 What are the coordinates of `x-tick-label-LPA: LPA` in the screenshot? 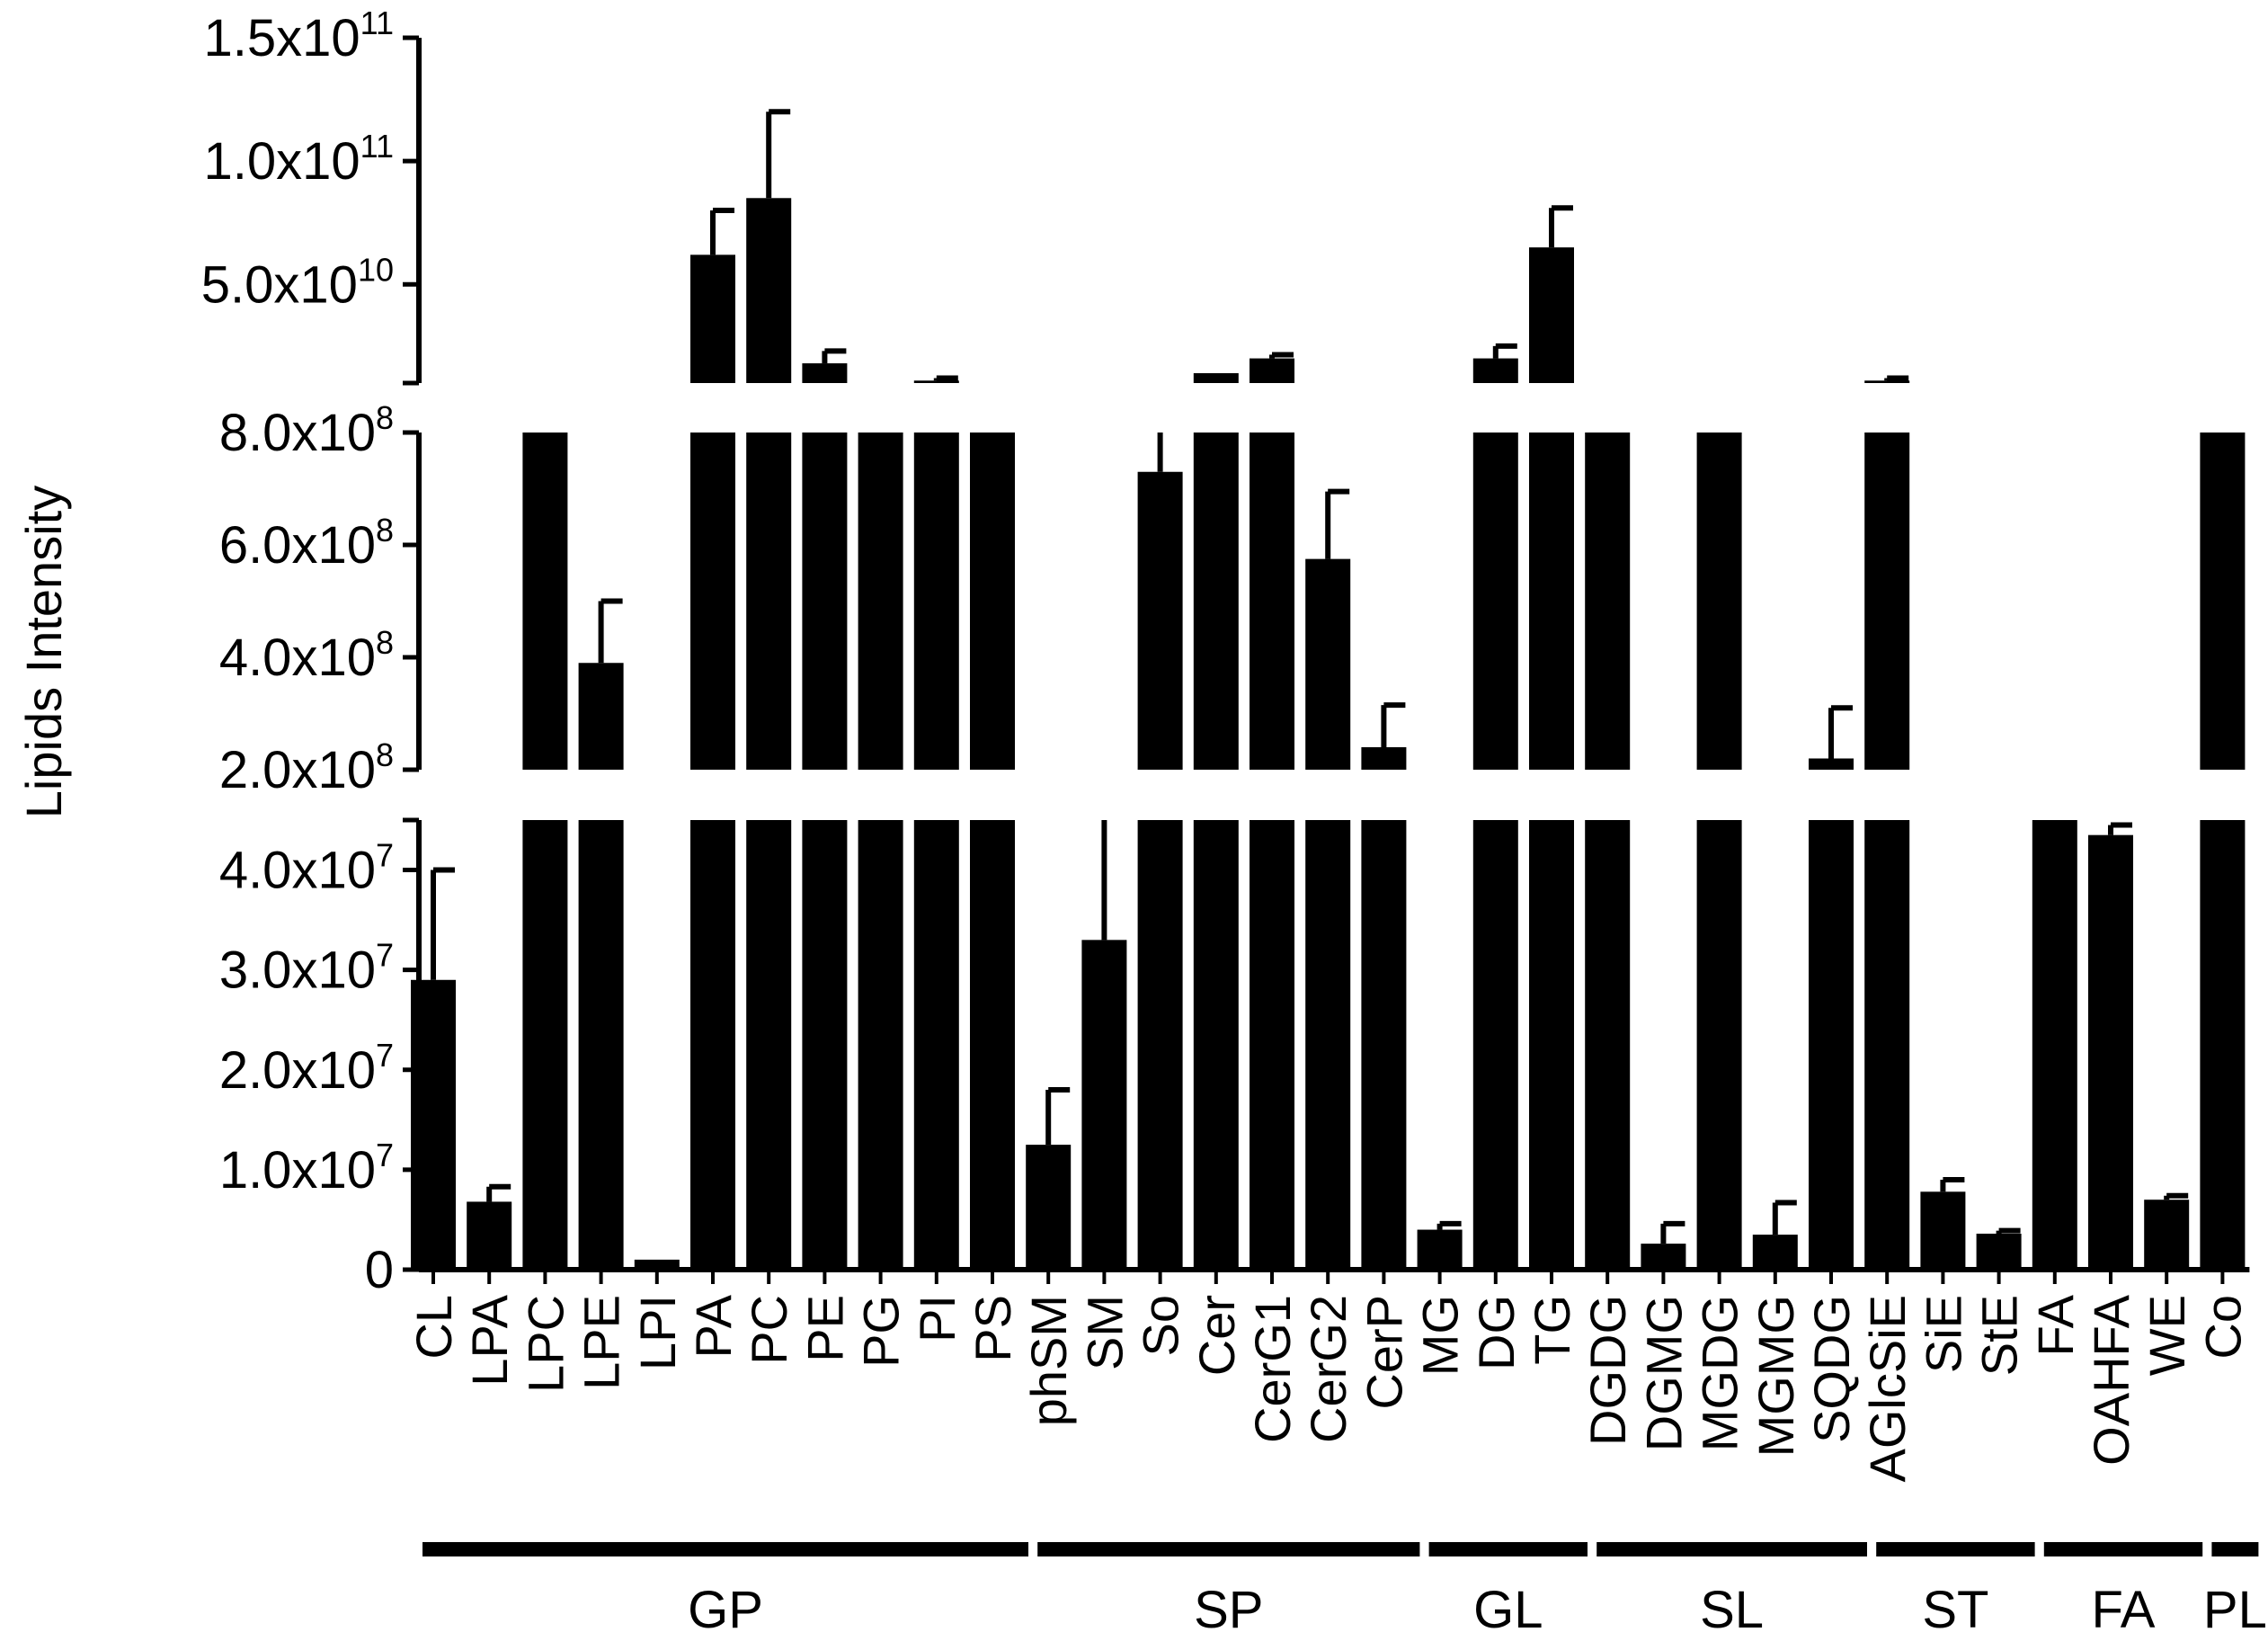 It's located at (489, 1340).